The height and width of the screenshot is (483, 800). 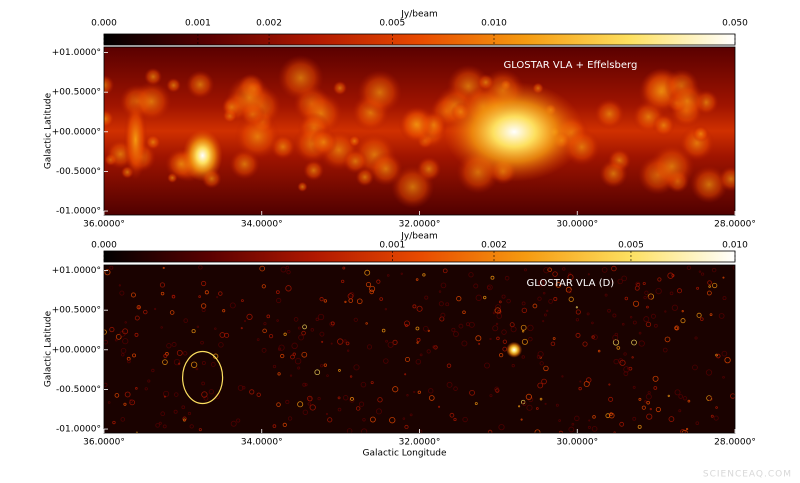 What do you see at coordinates (392, 246) in the screenshot?
I see `colorbar-tick-label: 0.001` at bounding box center [392, 246].